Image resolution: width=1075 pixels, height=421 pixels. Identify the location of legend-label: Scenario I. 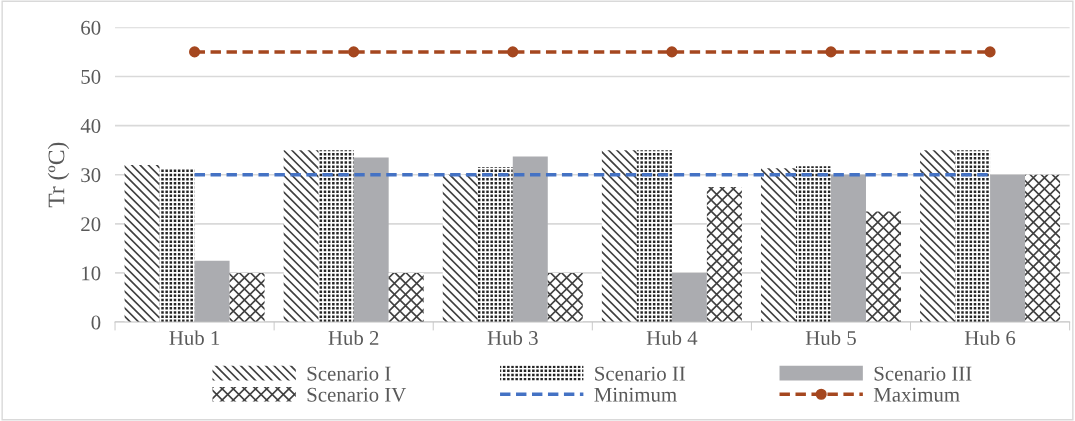
(349, 373).